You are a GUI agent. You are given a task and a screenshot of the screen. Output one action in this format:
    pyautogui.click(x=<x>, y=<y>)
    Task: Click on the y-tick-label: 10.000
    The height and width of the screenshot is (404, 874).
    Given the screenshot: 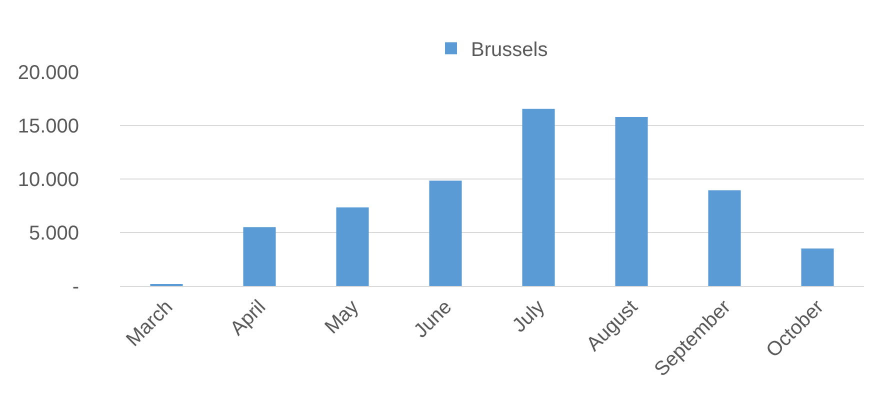 What is the action you would take?
    pyautogui.click(x=48, y=180)
    